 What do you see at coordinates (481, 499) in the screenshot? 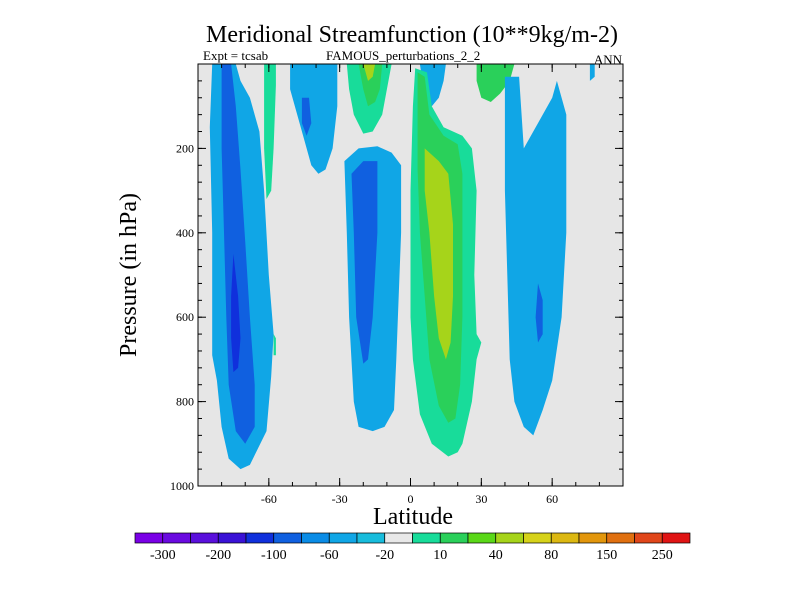
I see `x-tick-label: 30` at bounding box center [481, 499].